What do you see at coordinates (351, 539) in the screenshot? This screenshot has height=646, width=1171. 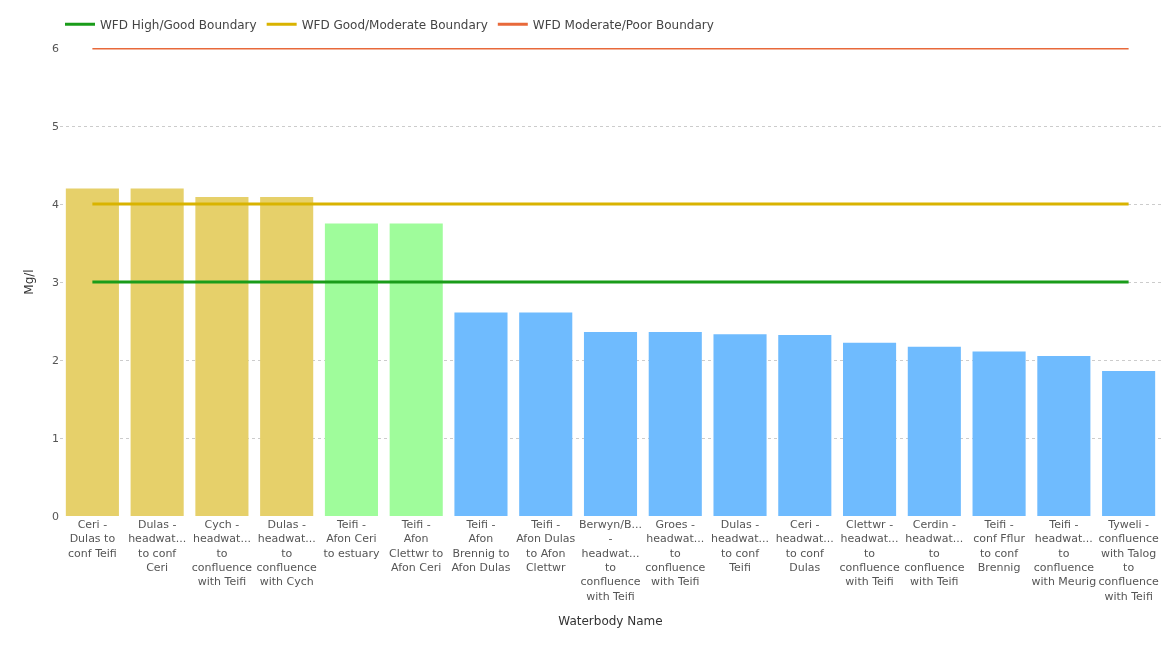 I see `x-tick-label: Teifi - Afon Ceri to estuary` at bounding box center [351, 539].